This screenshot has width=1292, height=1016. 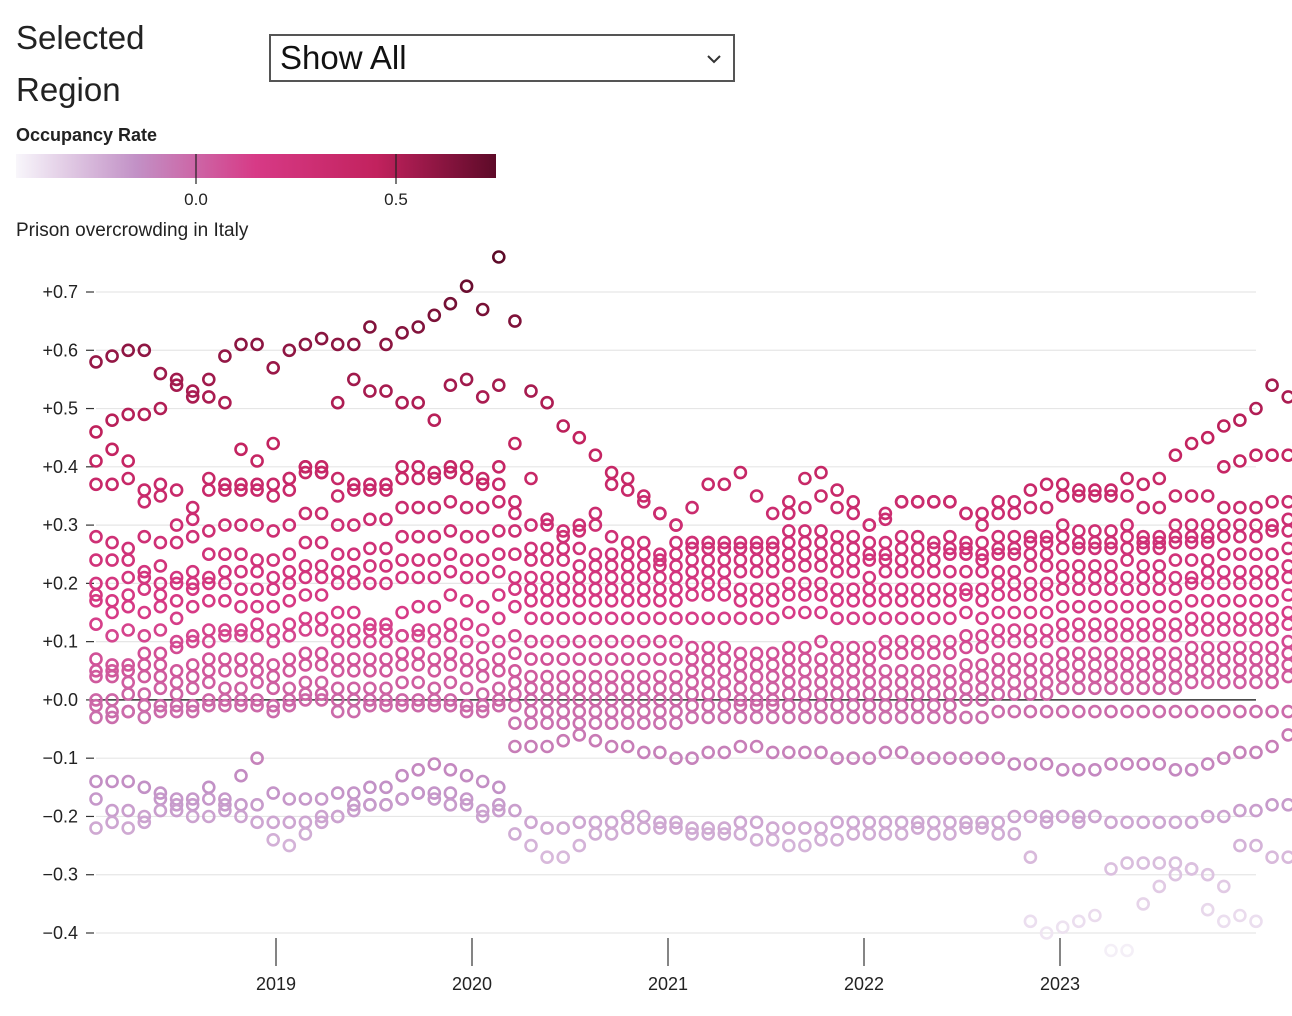 I want to click on legend-title: Occupancy Rate, so click(x=87, y=135).